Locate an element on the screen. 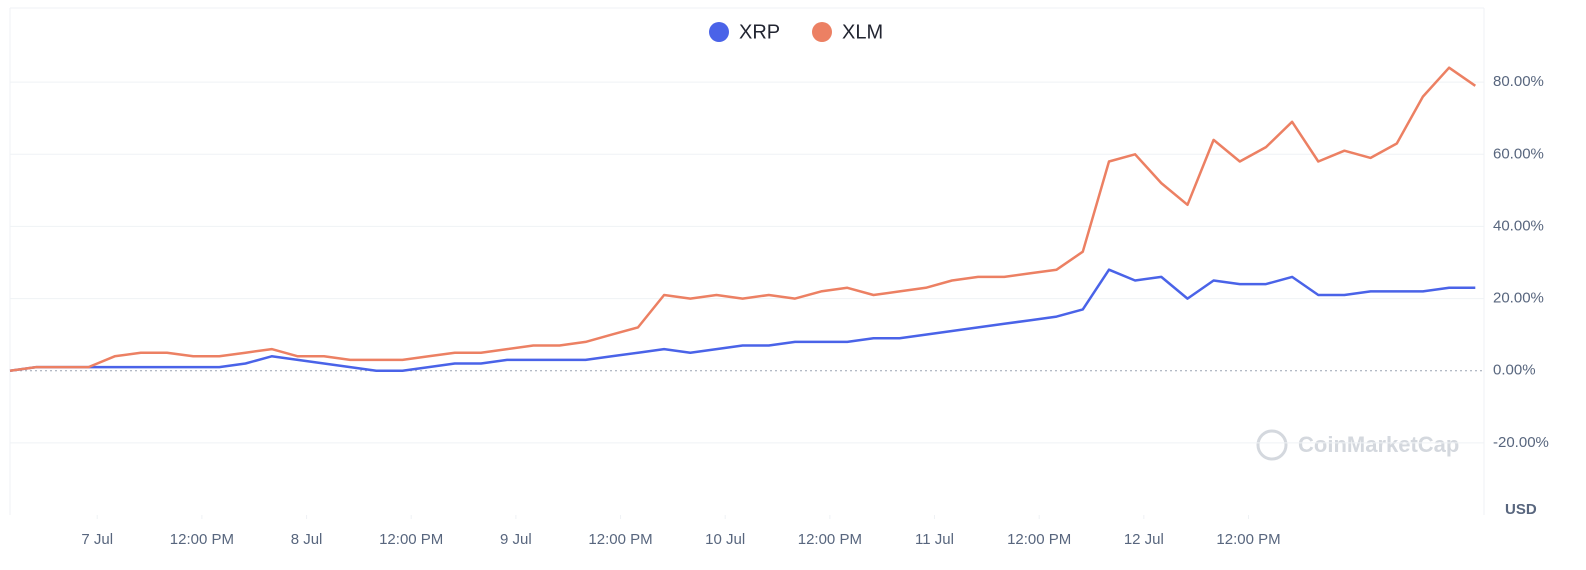 This screenshot has height=570, width=1586. legend-label: XRP is located at coordinates (759, 32).